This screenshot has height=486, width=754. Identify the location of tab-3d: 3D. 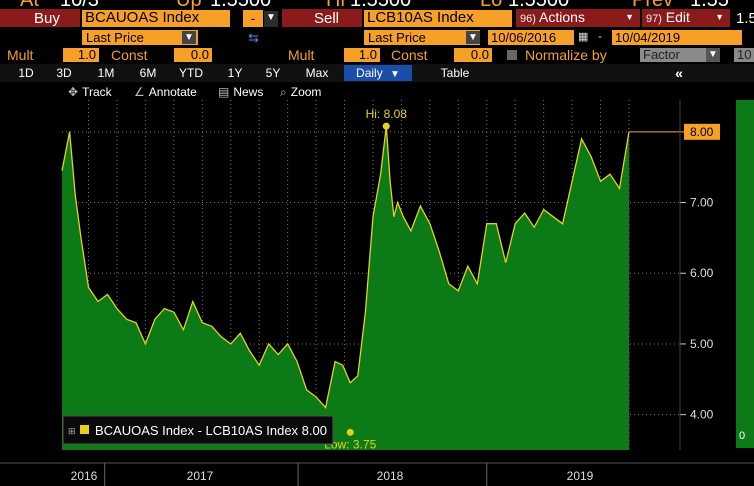
(64, 73).